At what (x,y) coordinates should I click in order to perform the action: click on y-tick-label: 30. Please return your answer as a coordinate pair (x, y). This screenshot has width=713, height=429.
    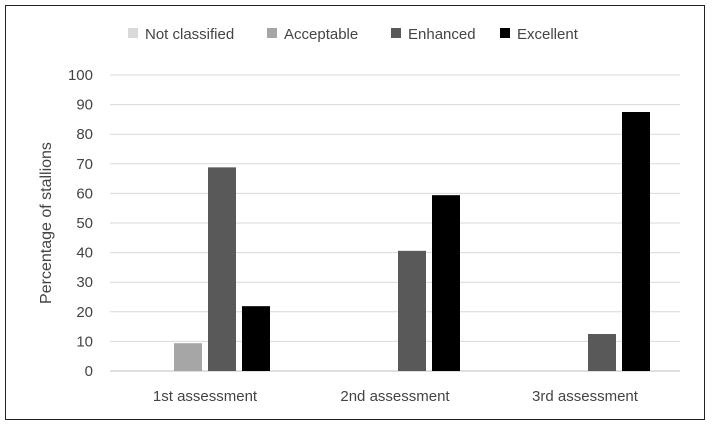
    Looking at the image, I should click on (84, 282).